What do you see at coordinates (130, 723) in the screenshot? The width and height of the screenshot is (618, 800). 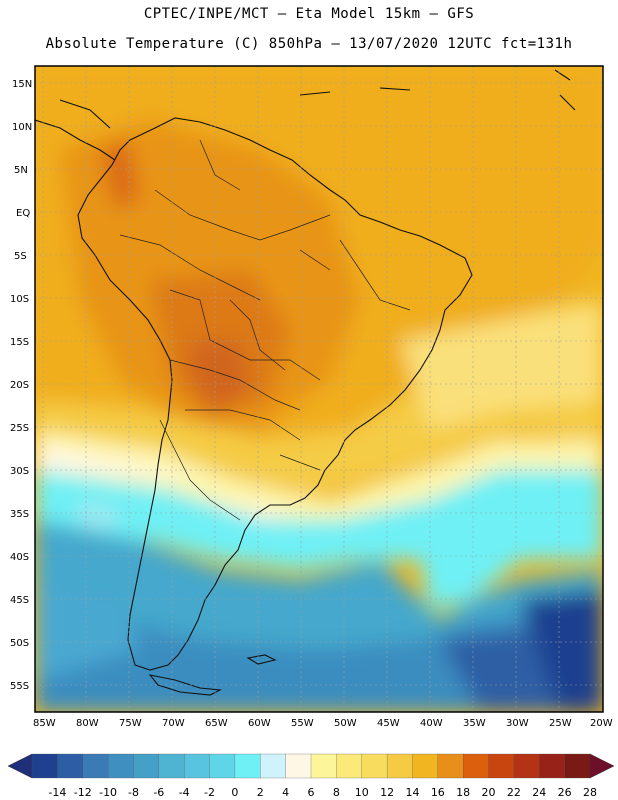 I see `lon-label: 75W` at bounding box center [130, 723].